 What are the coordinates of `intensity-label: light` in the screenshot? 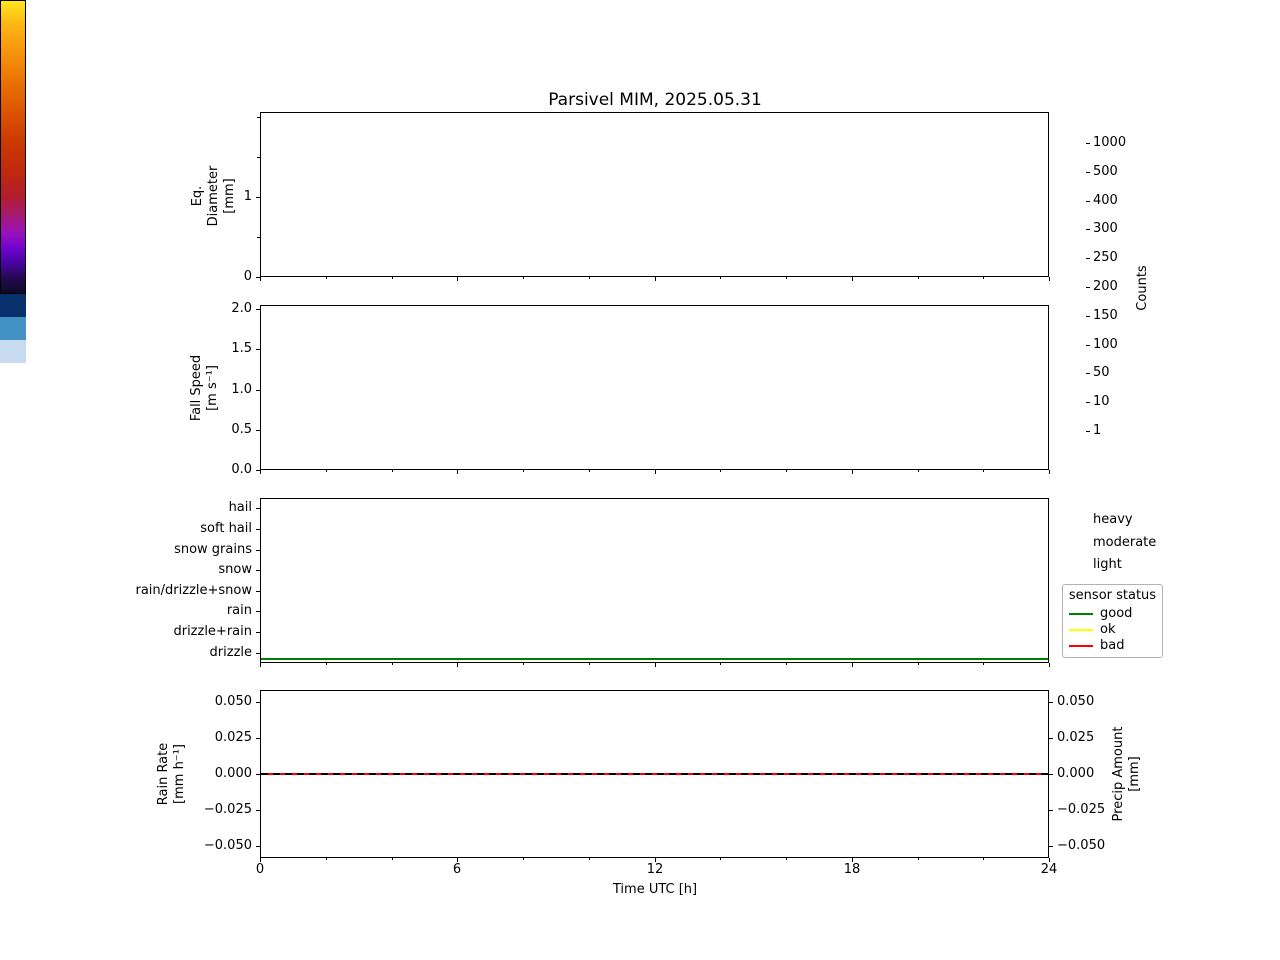 It's located at (1107, 564).